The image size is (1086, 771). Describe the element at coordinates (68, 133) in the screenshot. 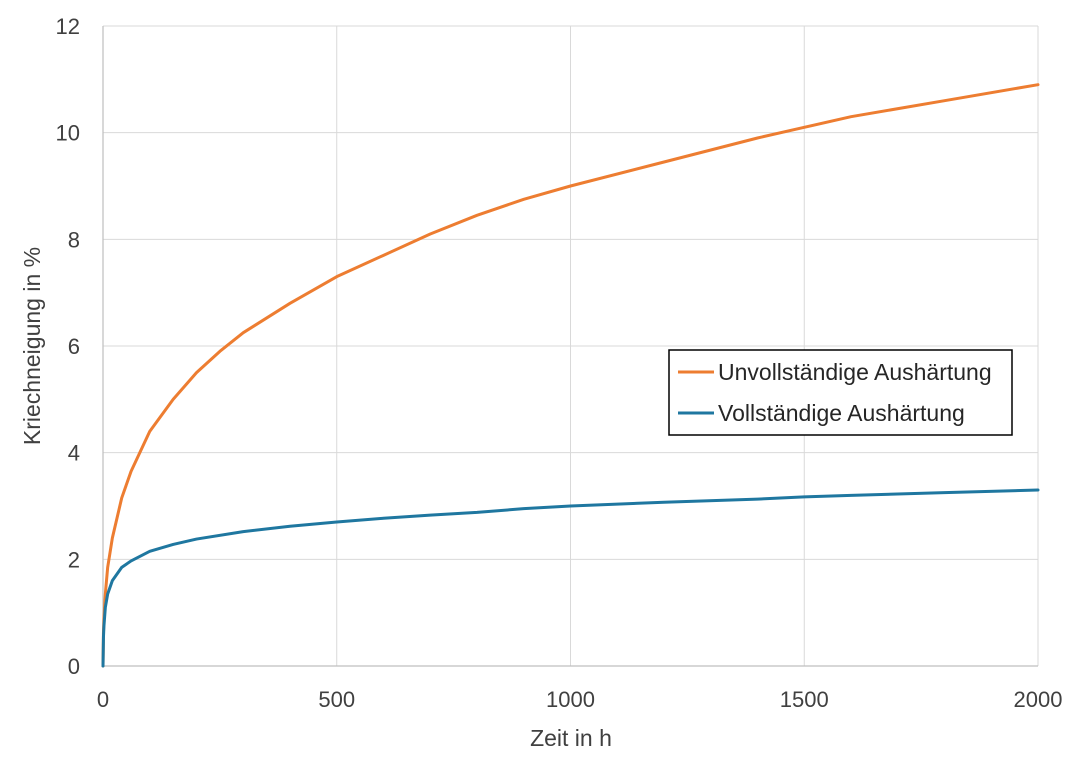

I see `y-tick-label-5: 10` at that location.